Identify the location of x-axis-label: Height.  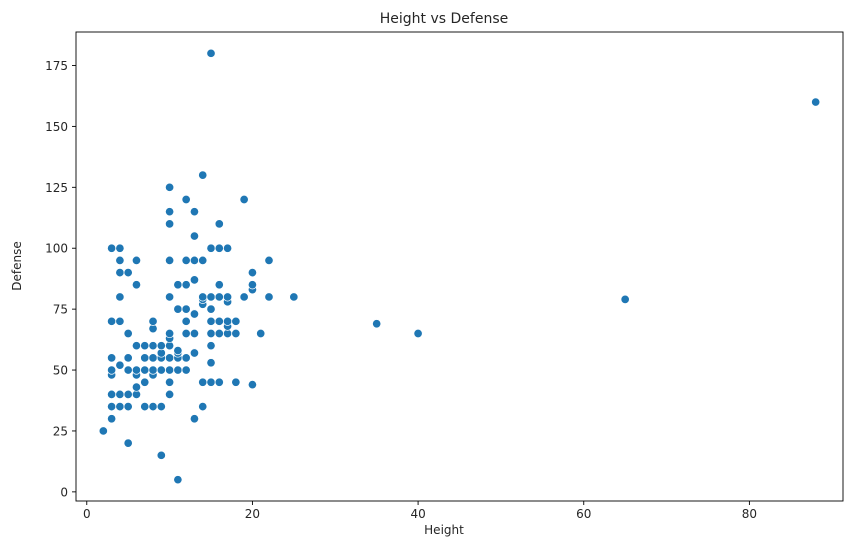
(444, 530).